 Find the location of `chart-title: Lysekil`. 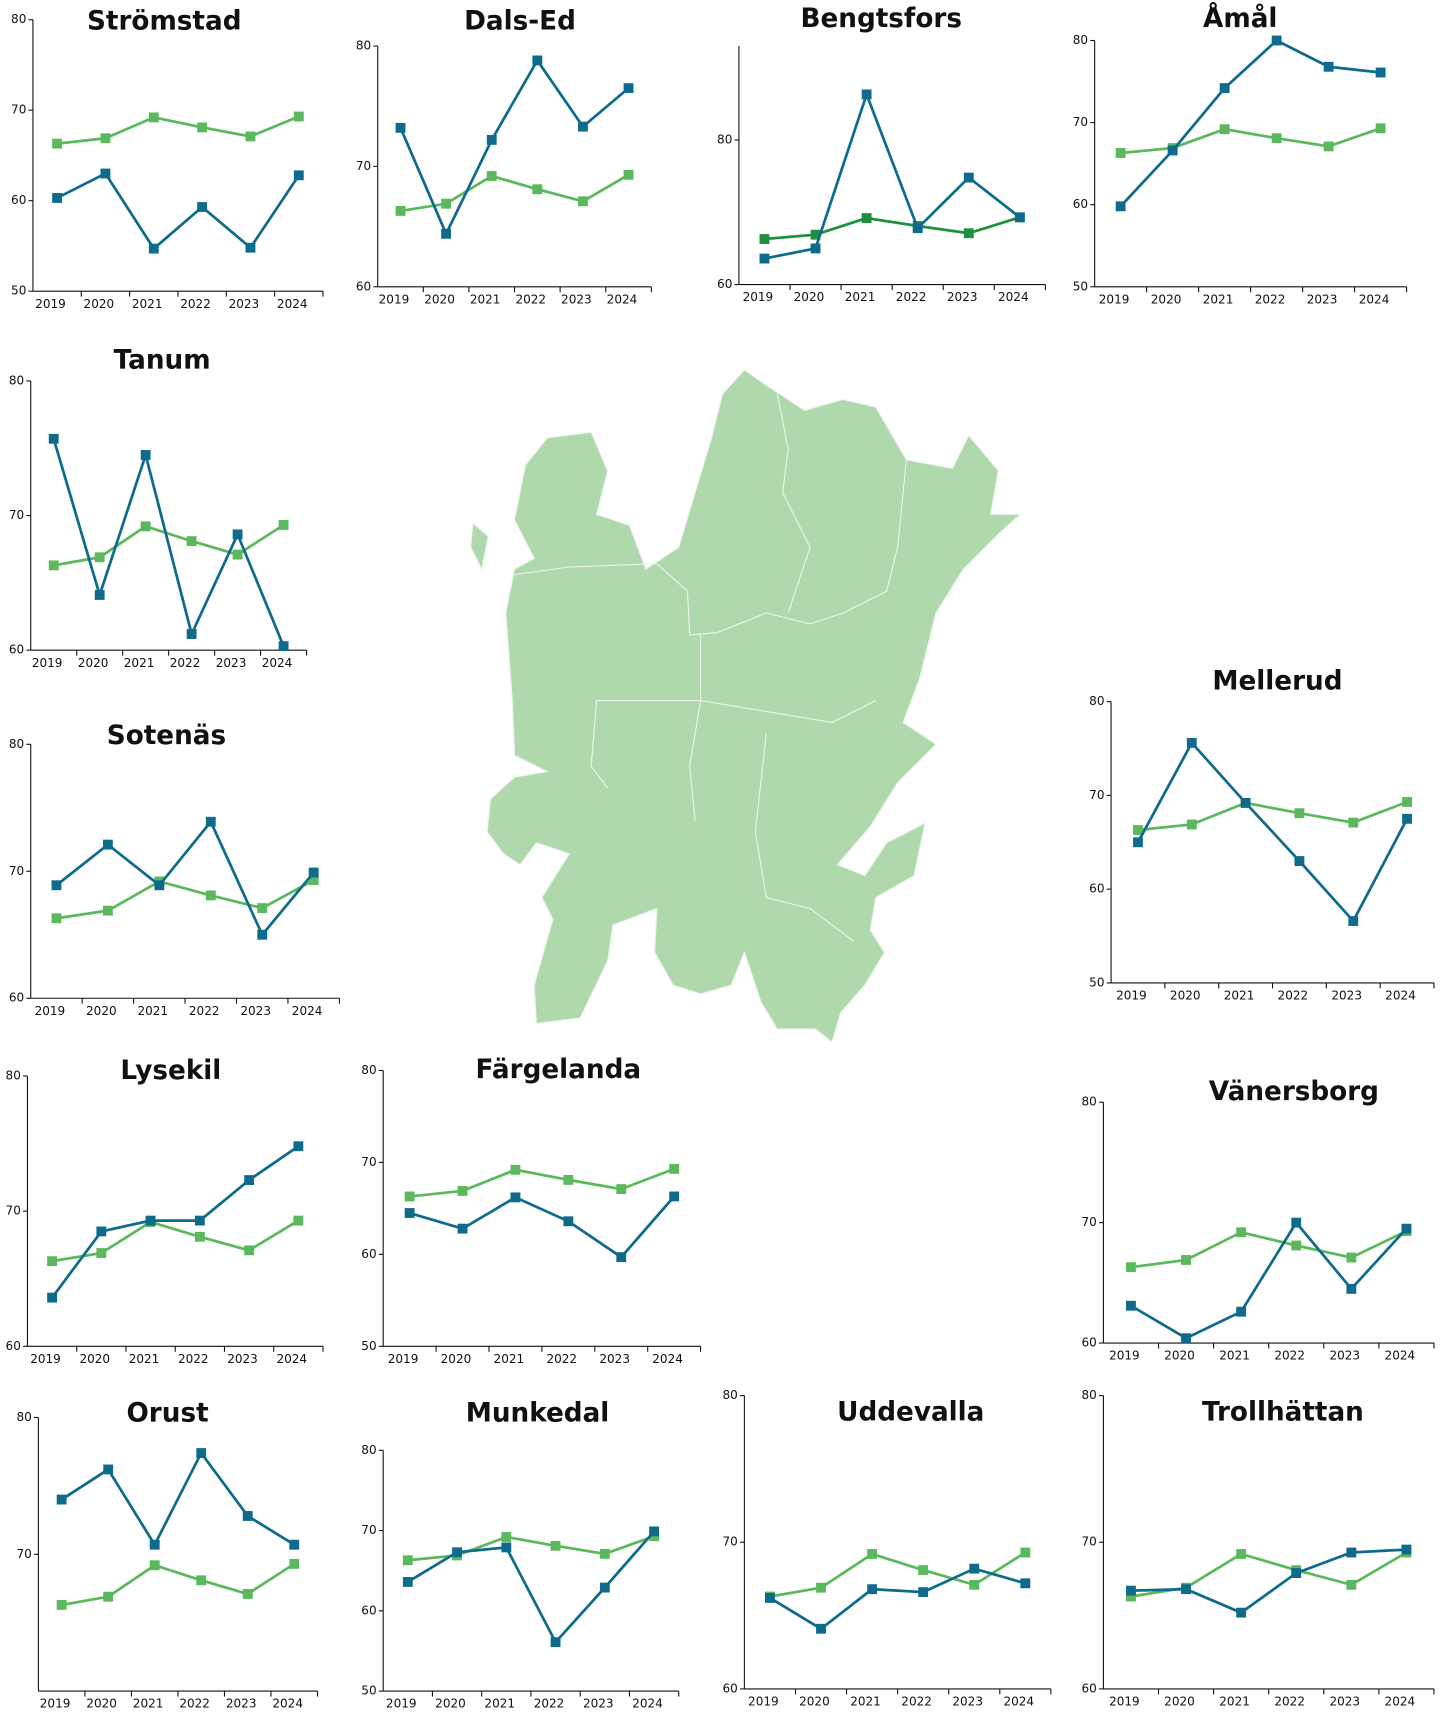

chart-title: Lysekil is located at coordinates (170, 1071).